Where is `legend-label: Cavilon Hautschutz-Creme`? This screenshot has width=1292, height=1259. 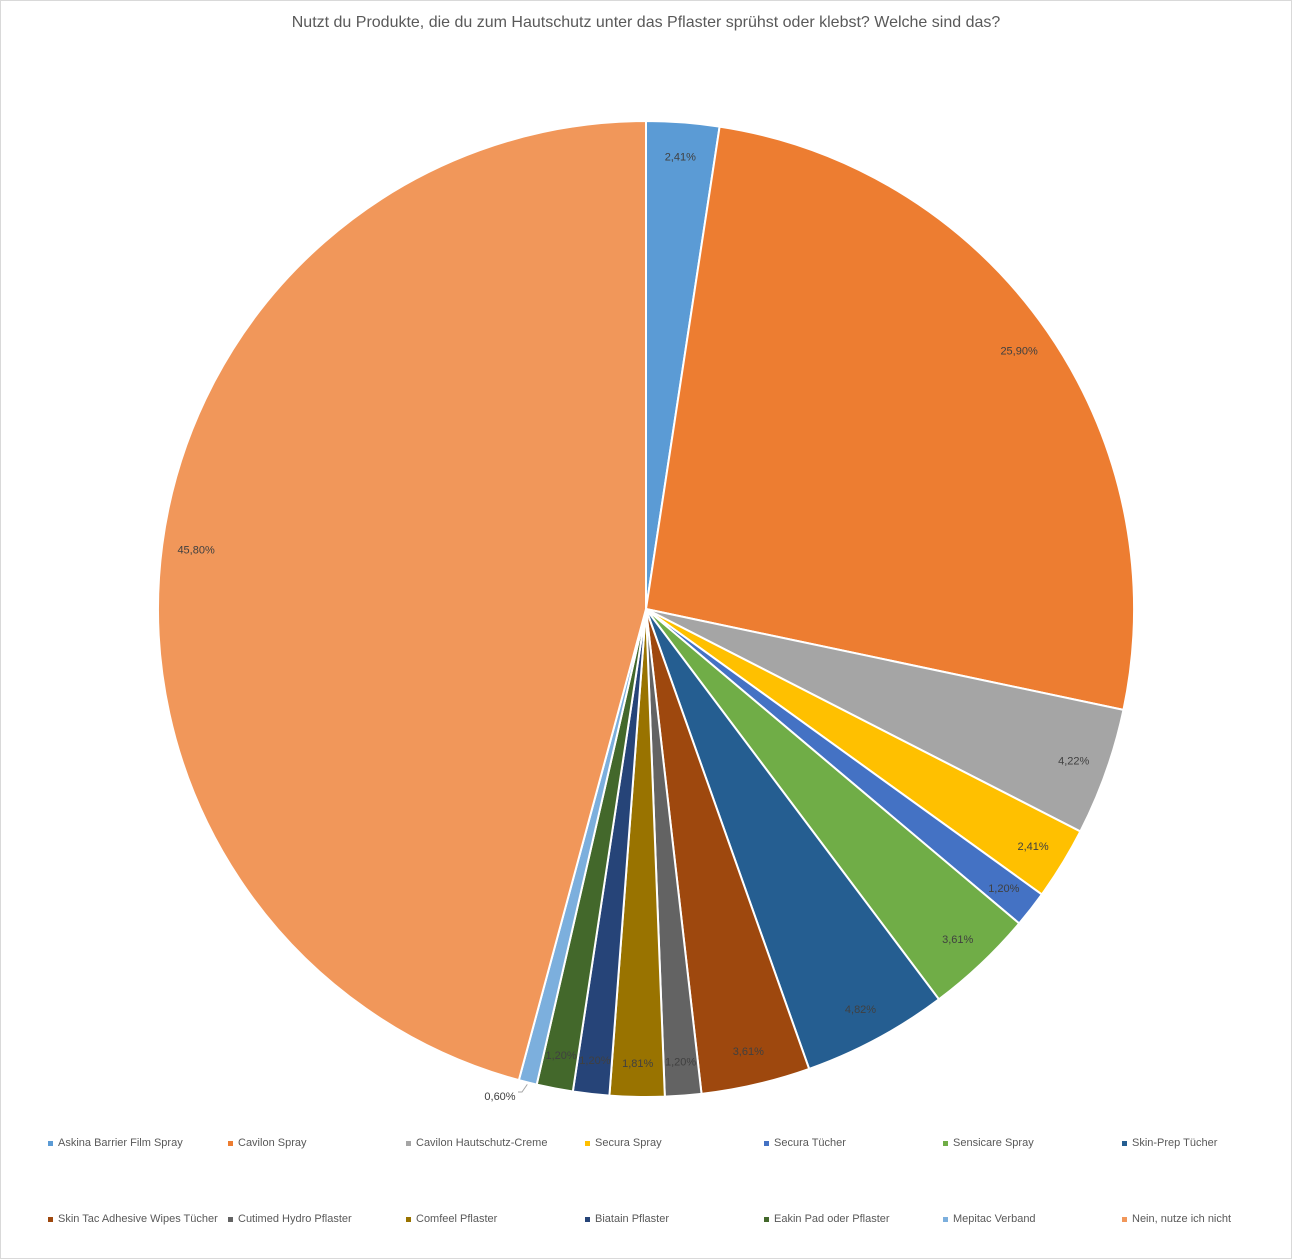
legend-label: Cavilon Hautschutz-Creme is located at coordinates (482, 1143).